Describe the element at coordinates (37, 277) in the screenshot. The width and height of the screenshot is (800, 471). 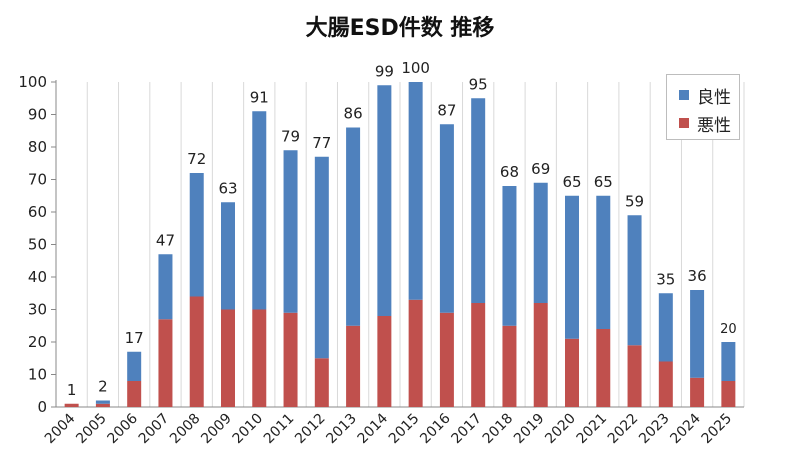
I see `y-tick-label: 40` at that location.